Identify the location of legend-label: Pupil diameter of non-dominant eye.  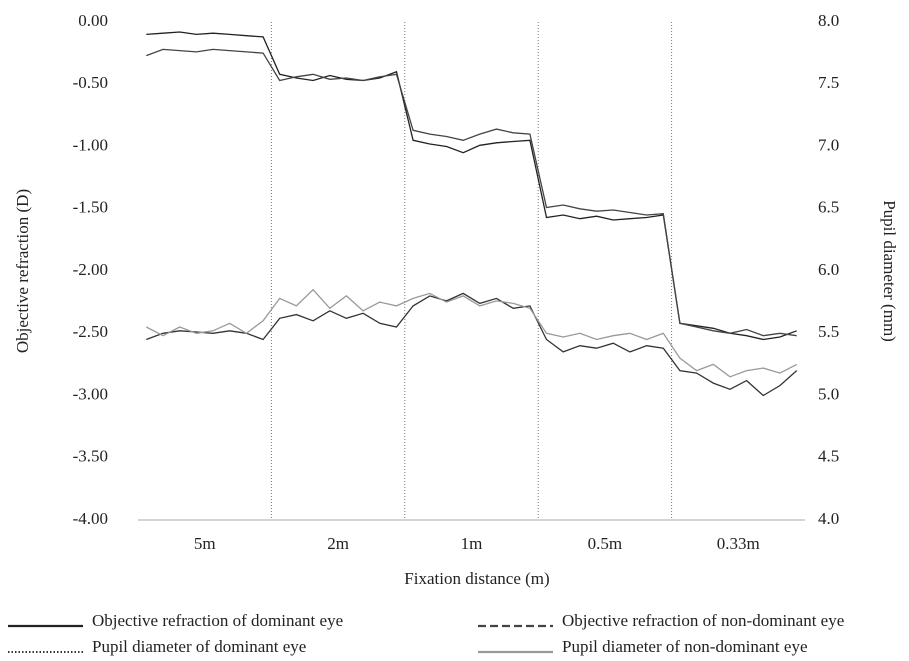
(685, 646).